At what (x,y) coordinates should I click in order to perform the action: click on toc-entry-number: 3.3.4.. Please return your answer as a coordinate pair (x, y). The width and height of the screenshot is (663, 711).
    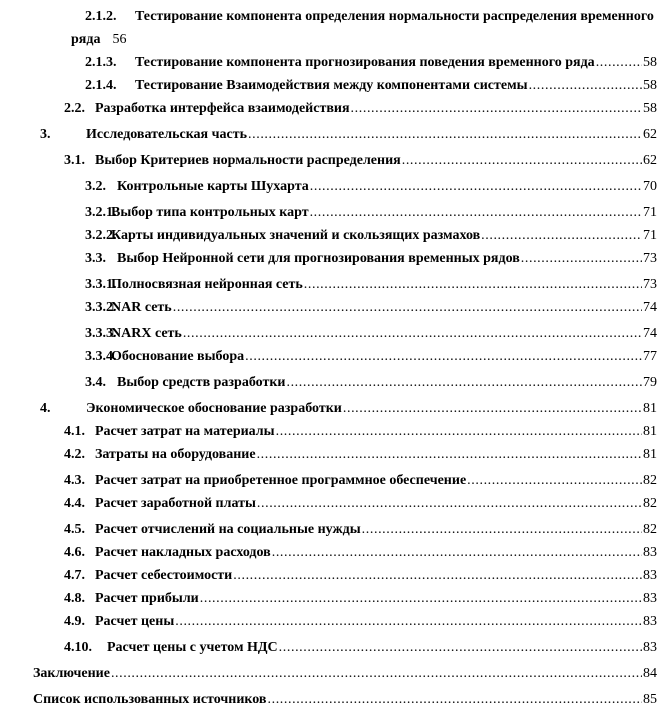
    Looking at the image, I should click on (101, 356).